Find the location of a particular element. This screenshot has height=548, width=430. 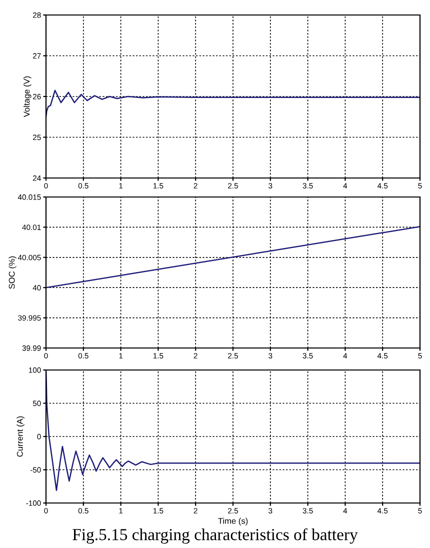

y-axis-title: SOC (%) is located at coordinates (12, 272).